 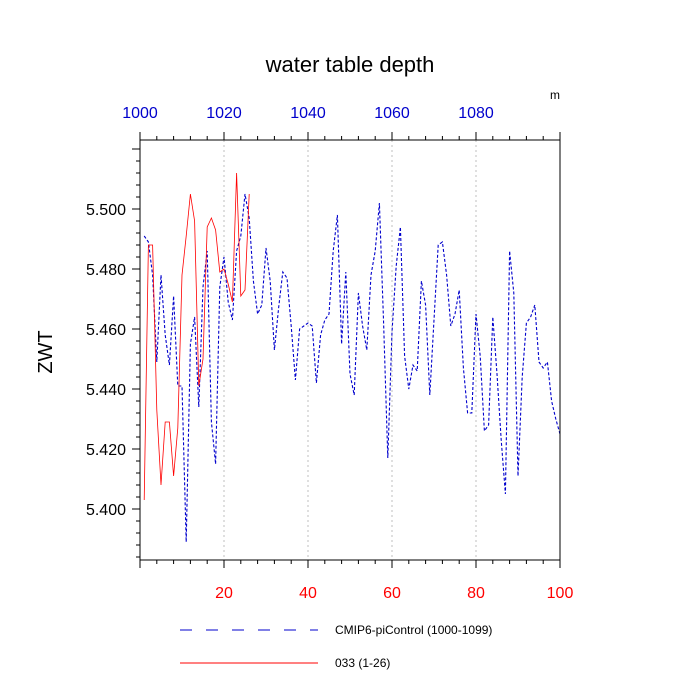 I want to click on chart-title: water table depth, so click(x=350, y=64).